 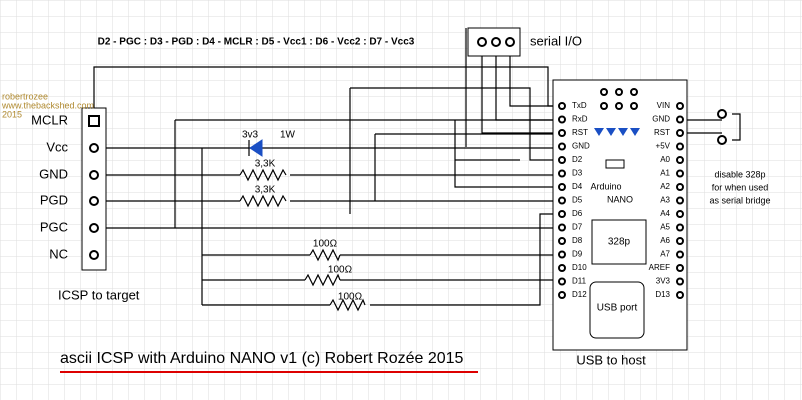 What do you see at coordinates (665, 186) in the screenshot?
I see `right-pin-label: A2` at bounding box center [665, 186].